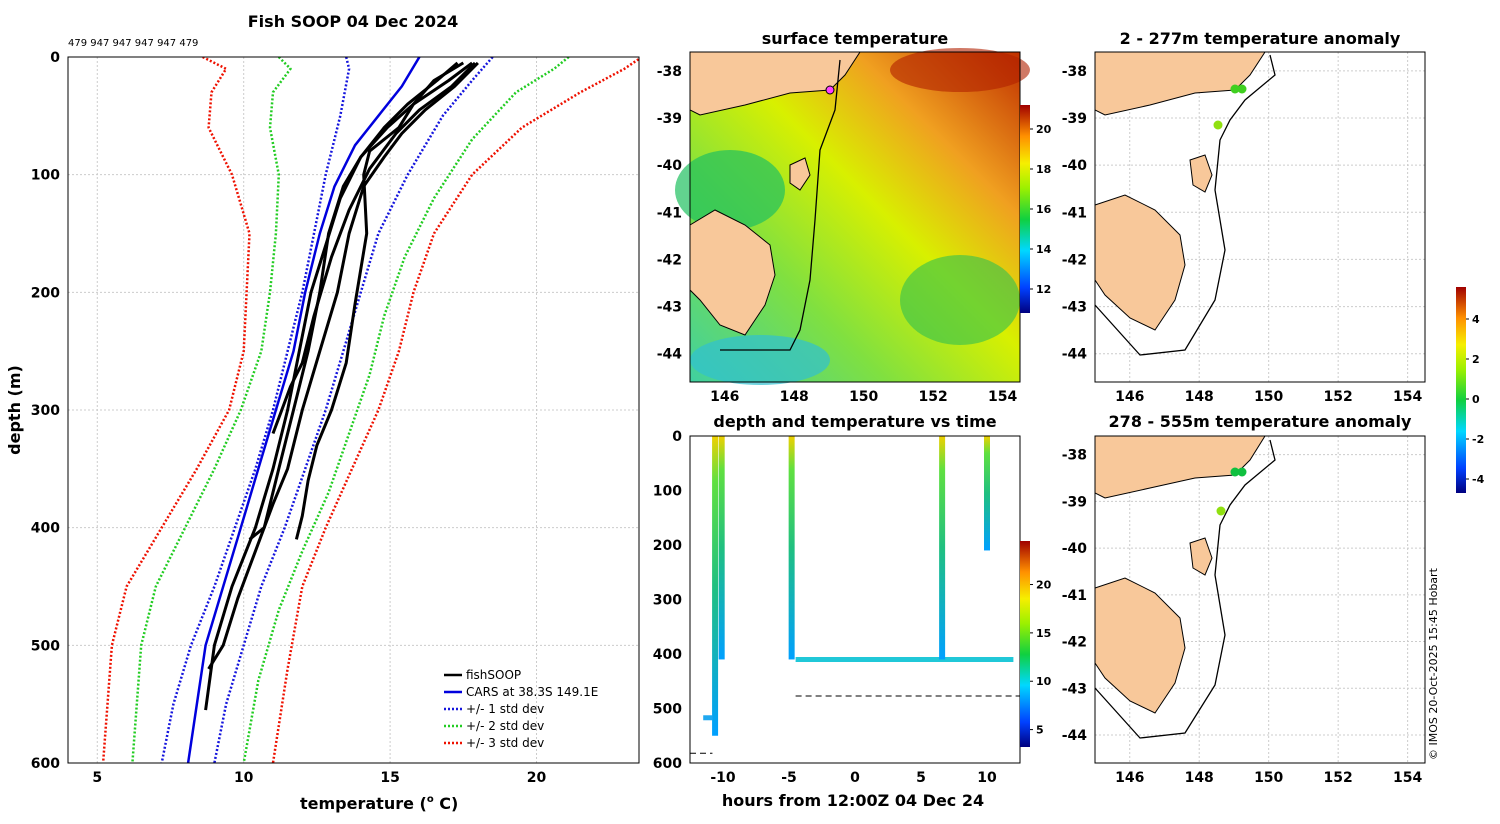  Describe the element at coordinates (537, 778) in the screenshot. I see `profile-xtick-label: 20` at that location.